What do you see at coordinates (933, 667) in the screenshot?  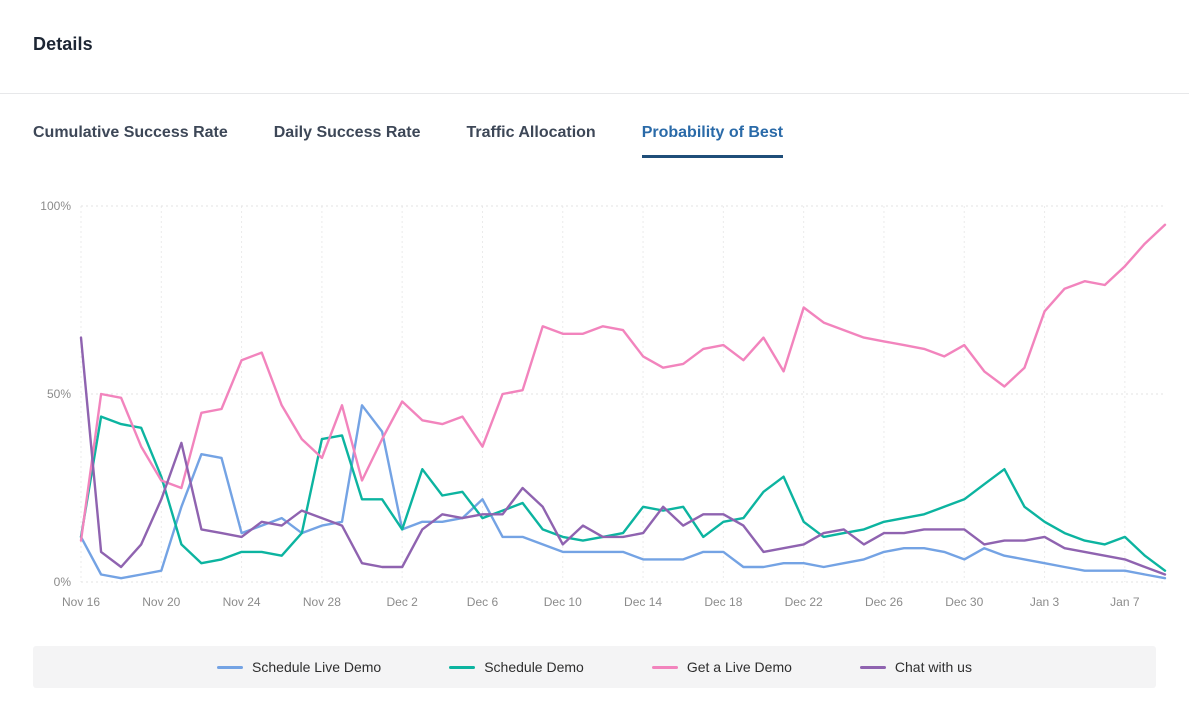 I see `legend-label: Chat with us` at bounding box center [933, 667].